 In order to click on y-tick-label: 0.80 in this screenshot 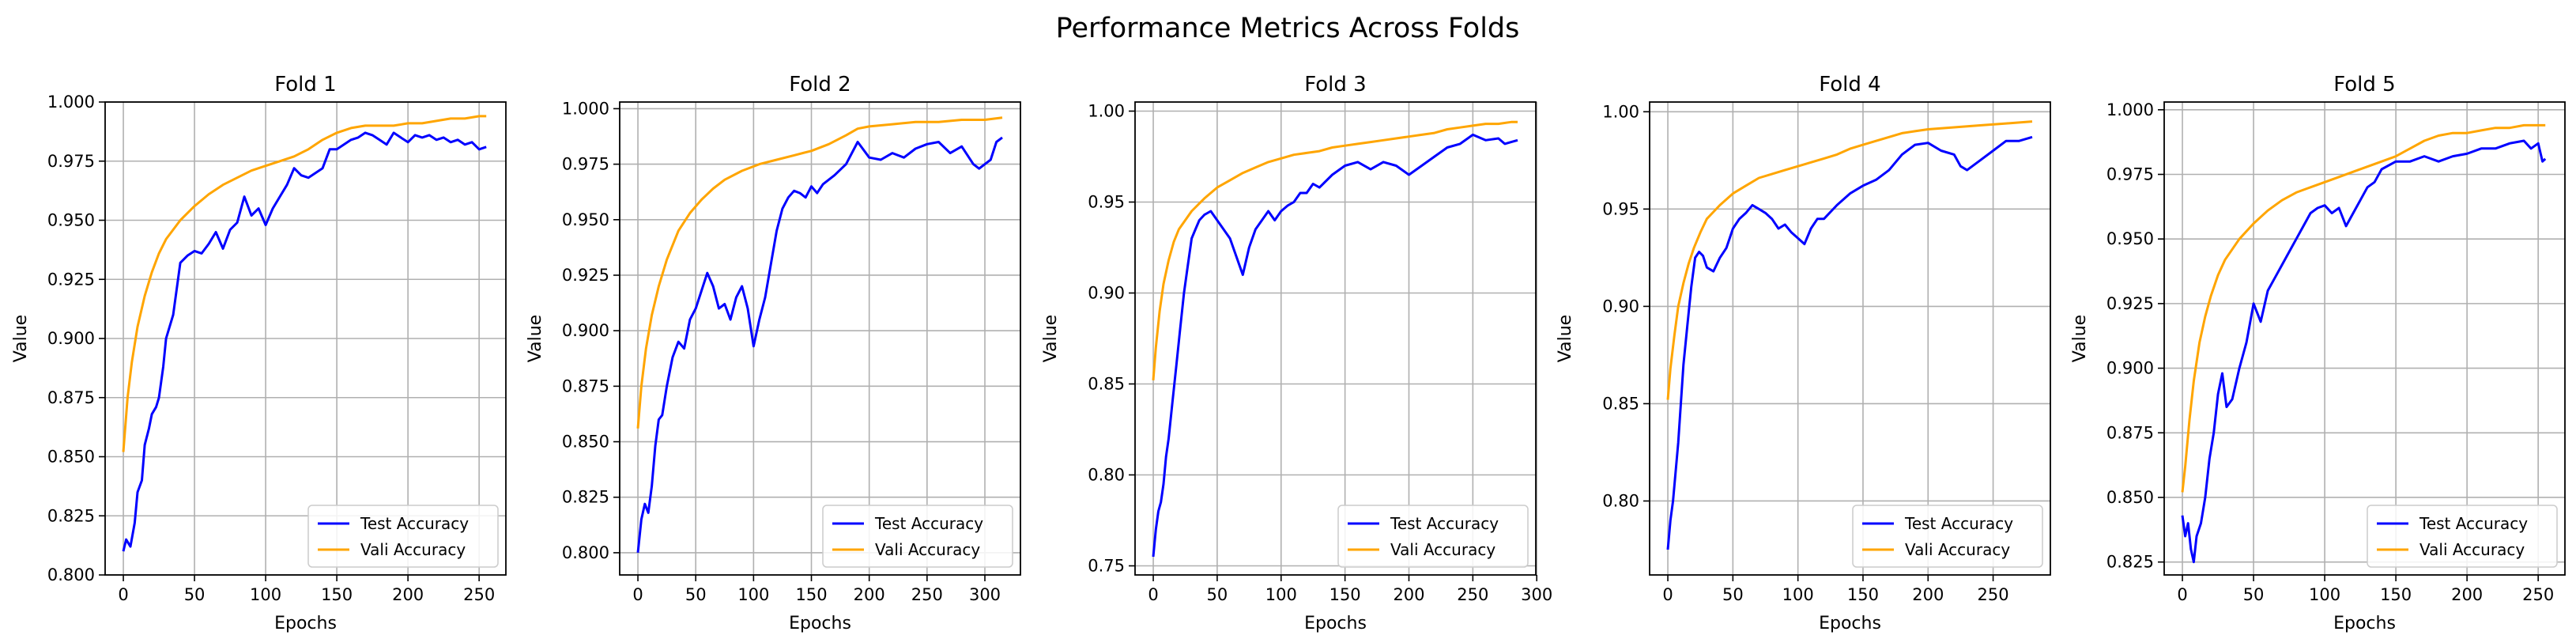, I will do `click(1106, 476)`.